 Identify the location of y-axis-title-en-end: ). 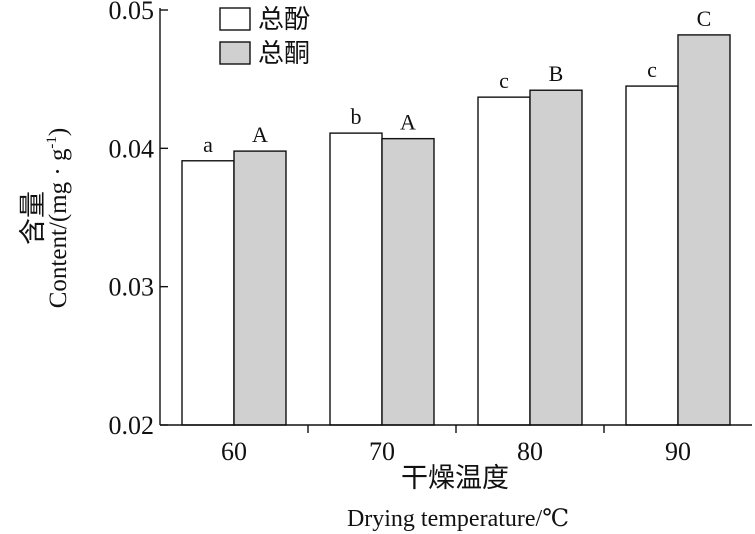
(58, 132).